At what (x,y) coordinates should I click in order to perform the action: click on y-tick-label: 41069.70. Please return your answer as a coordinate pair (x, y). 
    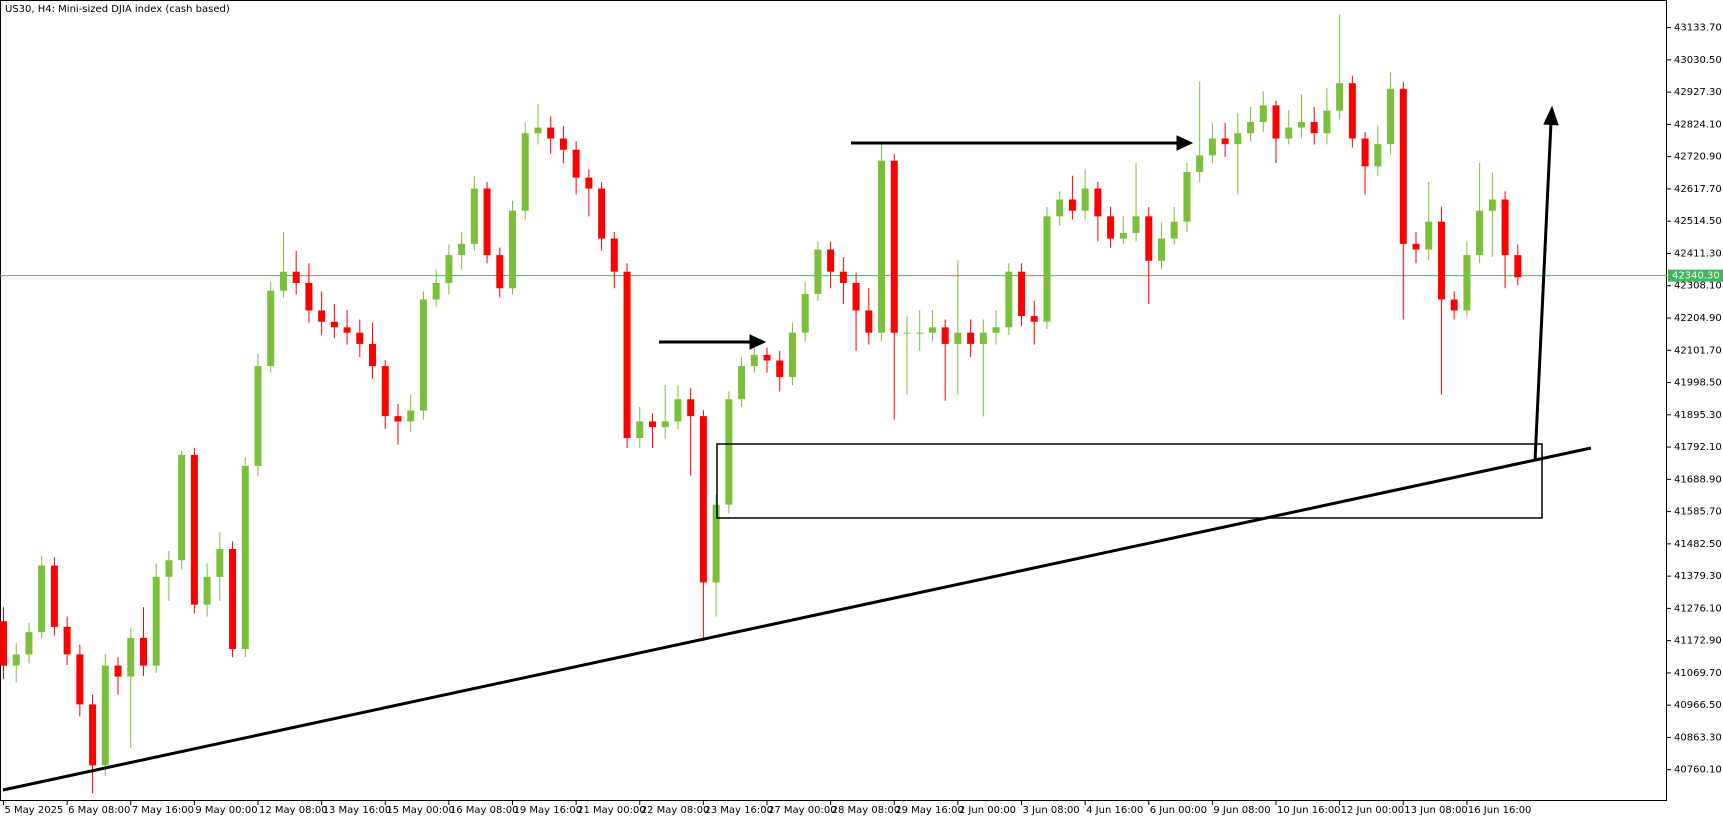
    Looking at the image, I should click on (1698, 673).